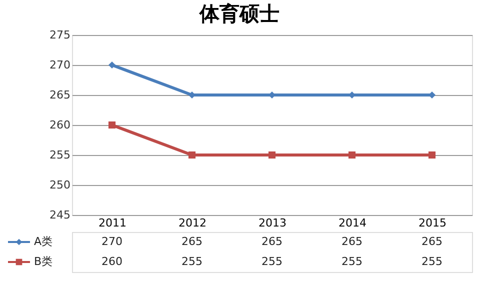  I want to click on y-tick-label: 260, so click(60, 125).